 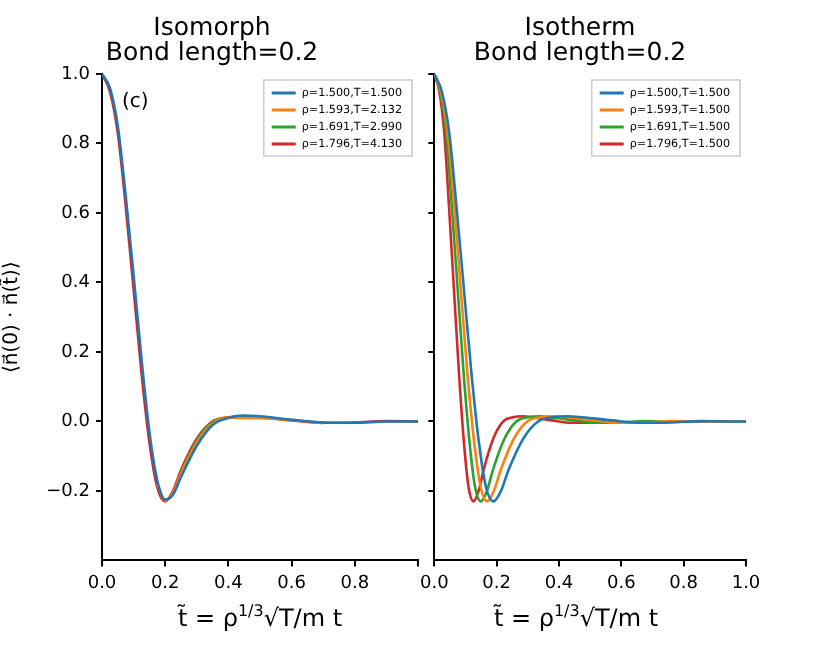 What do you see at coordinates (135, 102) in the screenshot?
I see `annotation: (c)` at bounding box center [135, 102].